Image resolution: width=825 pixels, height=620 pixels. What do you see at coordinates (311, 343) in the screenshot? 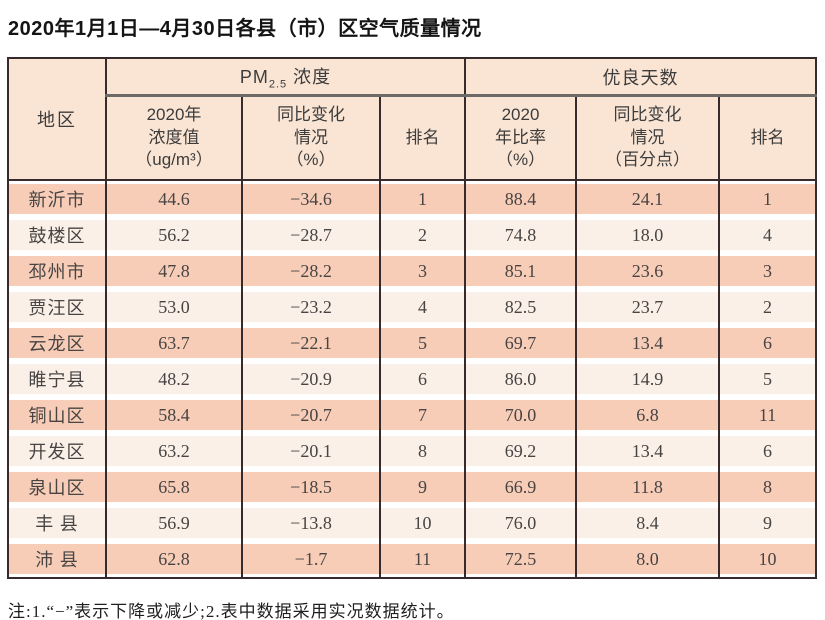
I see `pm-change-cell: −22.1` at bounding box center [311, 343].